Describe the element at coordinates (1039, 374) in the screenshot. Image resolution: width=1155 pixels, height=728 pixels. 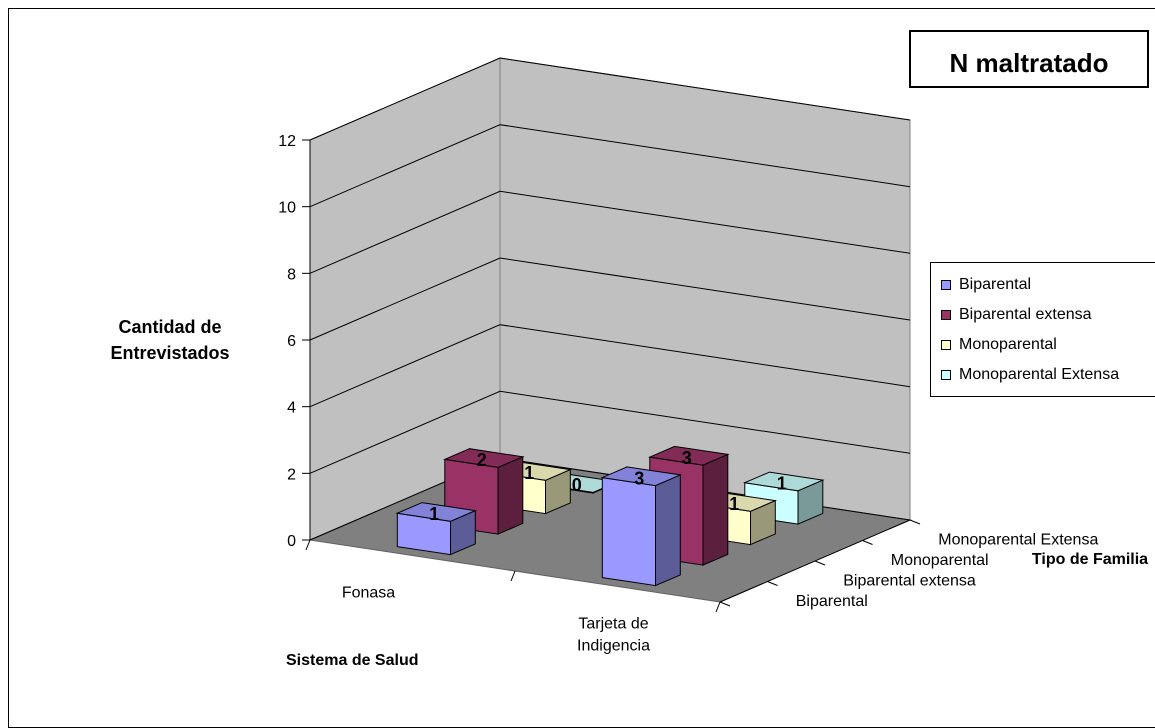
I see `legend-label-monoparental-extensa: Monoparental Extensa` at that location.